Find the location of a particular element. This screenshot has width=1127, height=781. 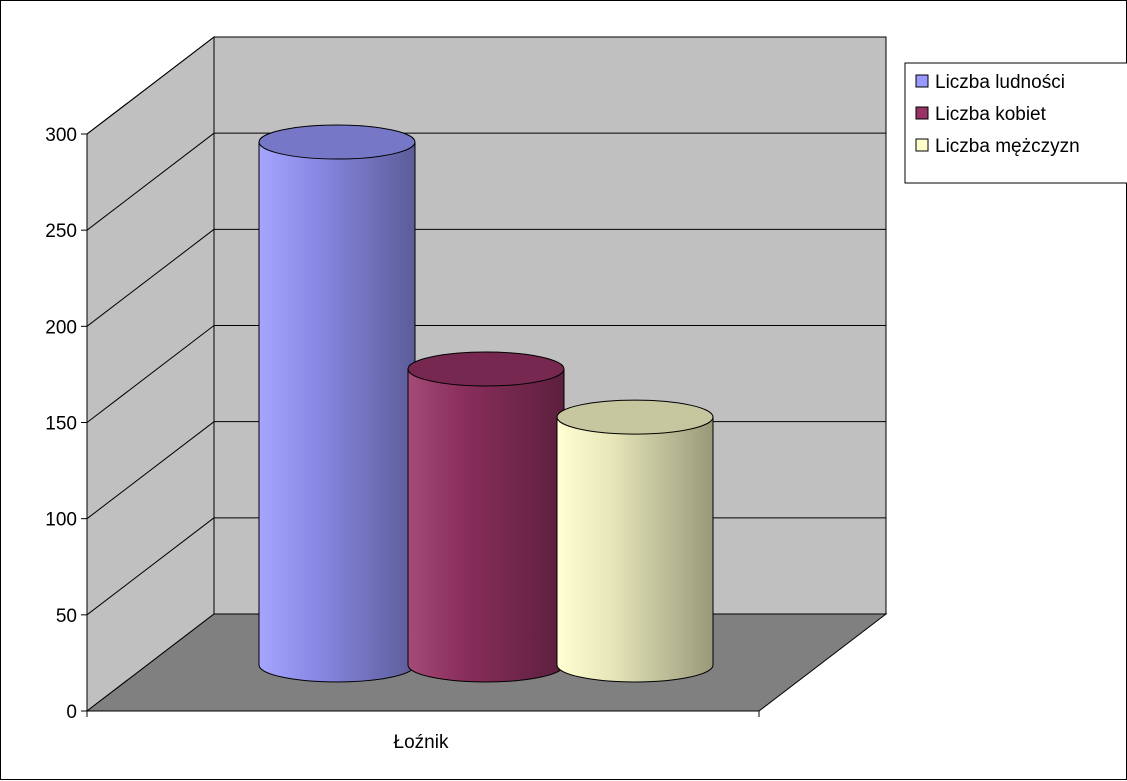

y-tick-label: 0 is located at coordinates (71, 712).